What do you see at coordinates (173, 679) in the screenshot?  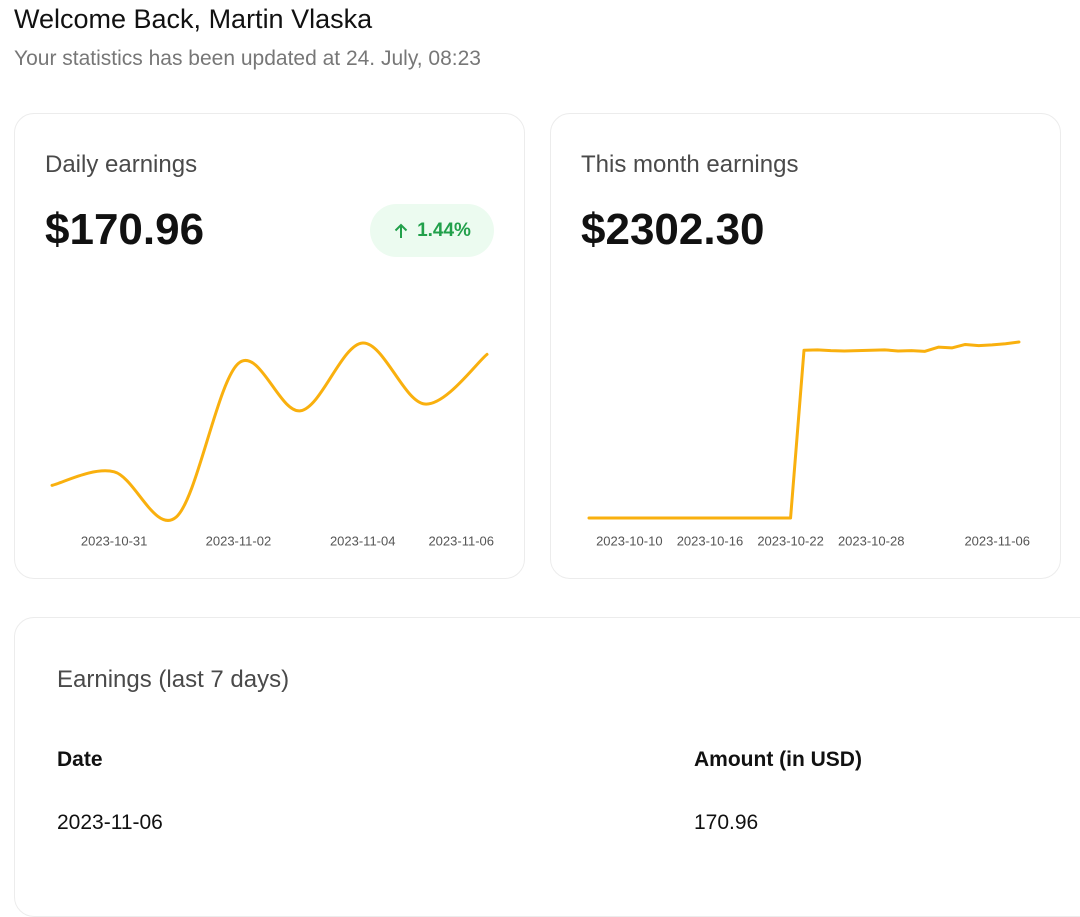 I see `table-title: Earnings (last 7 days)` at bounding box center [173, 679].